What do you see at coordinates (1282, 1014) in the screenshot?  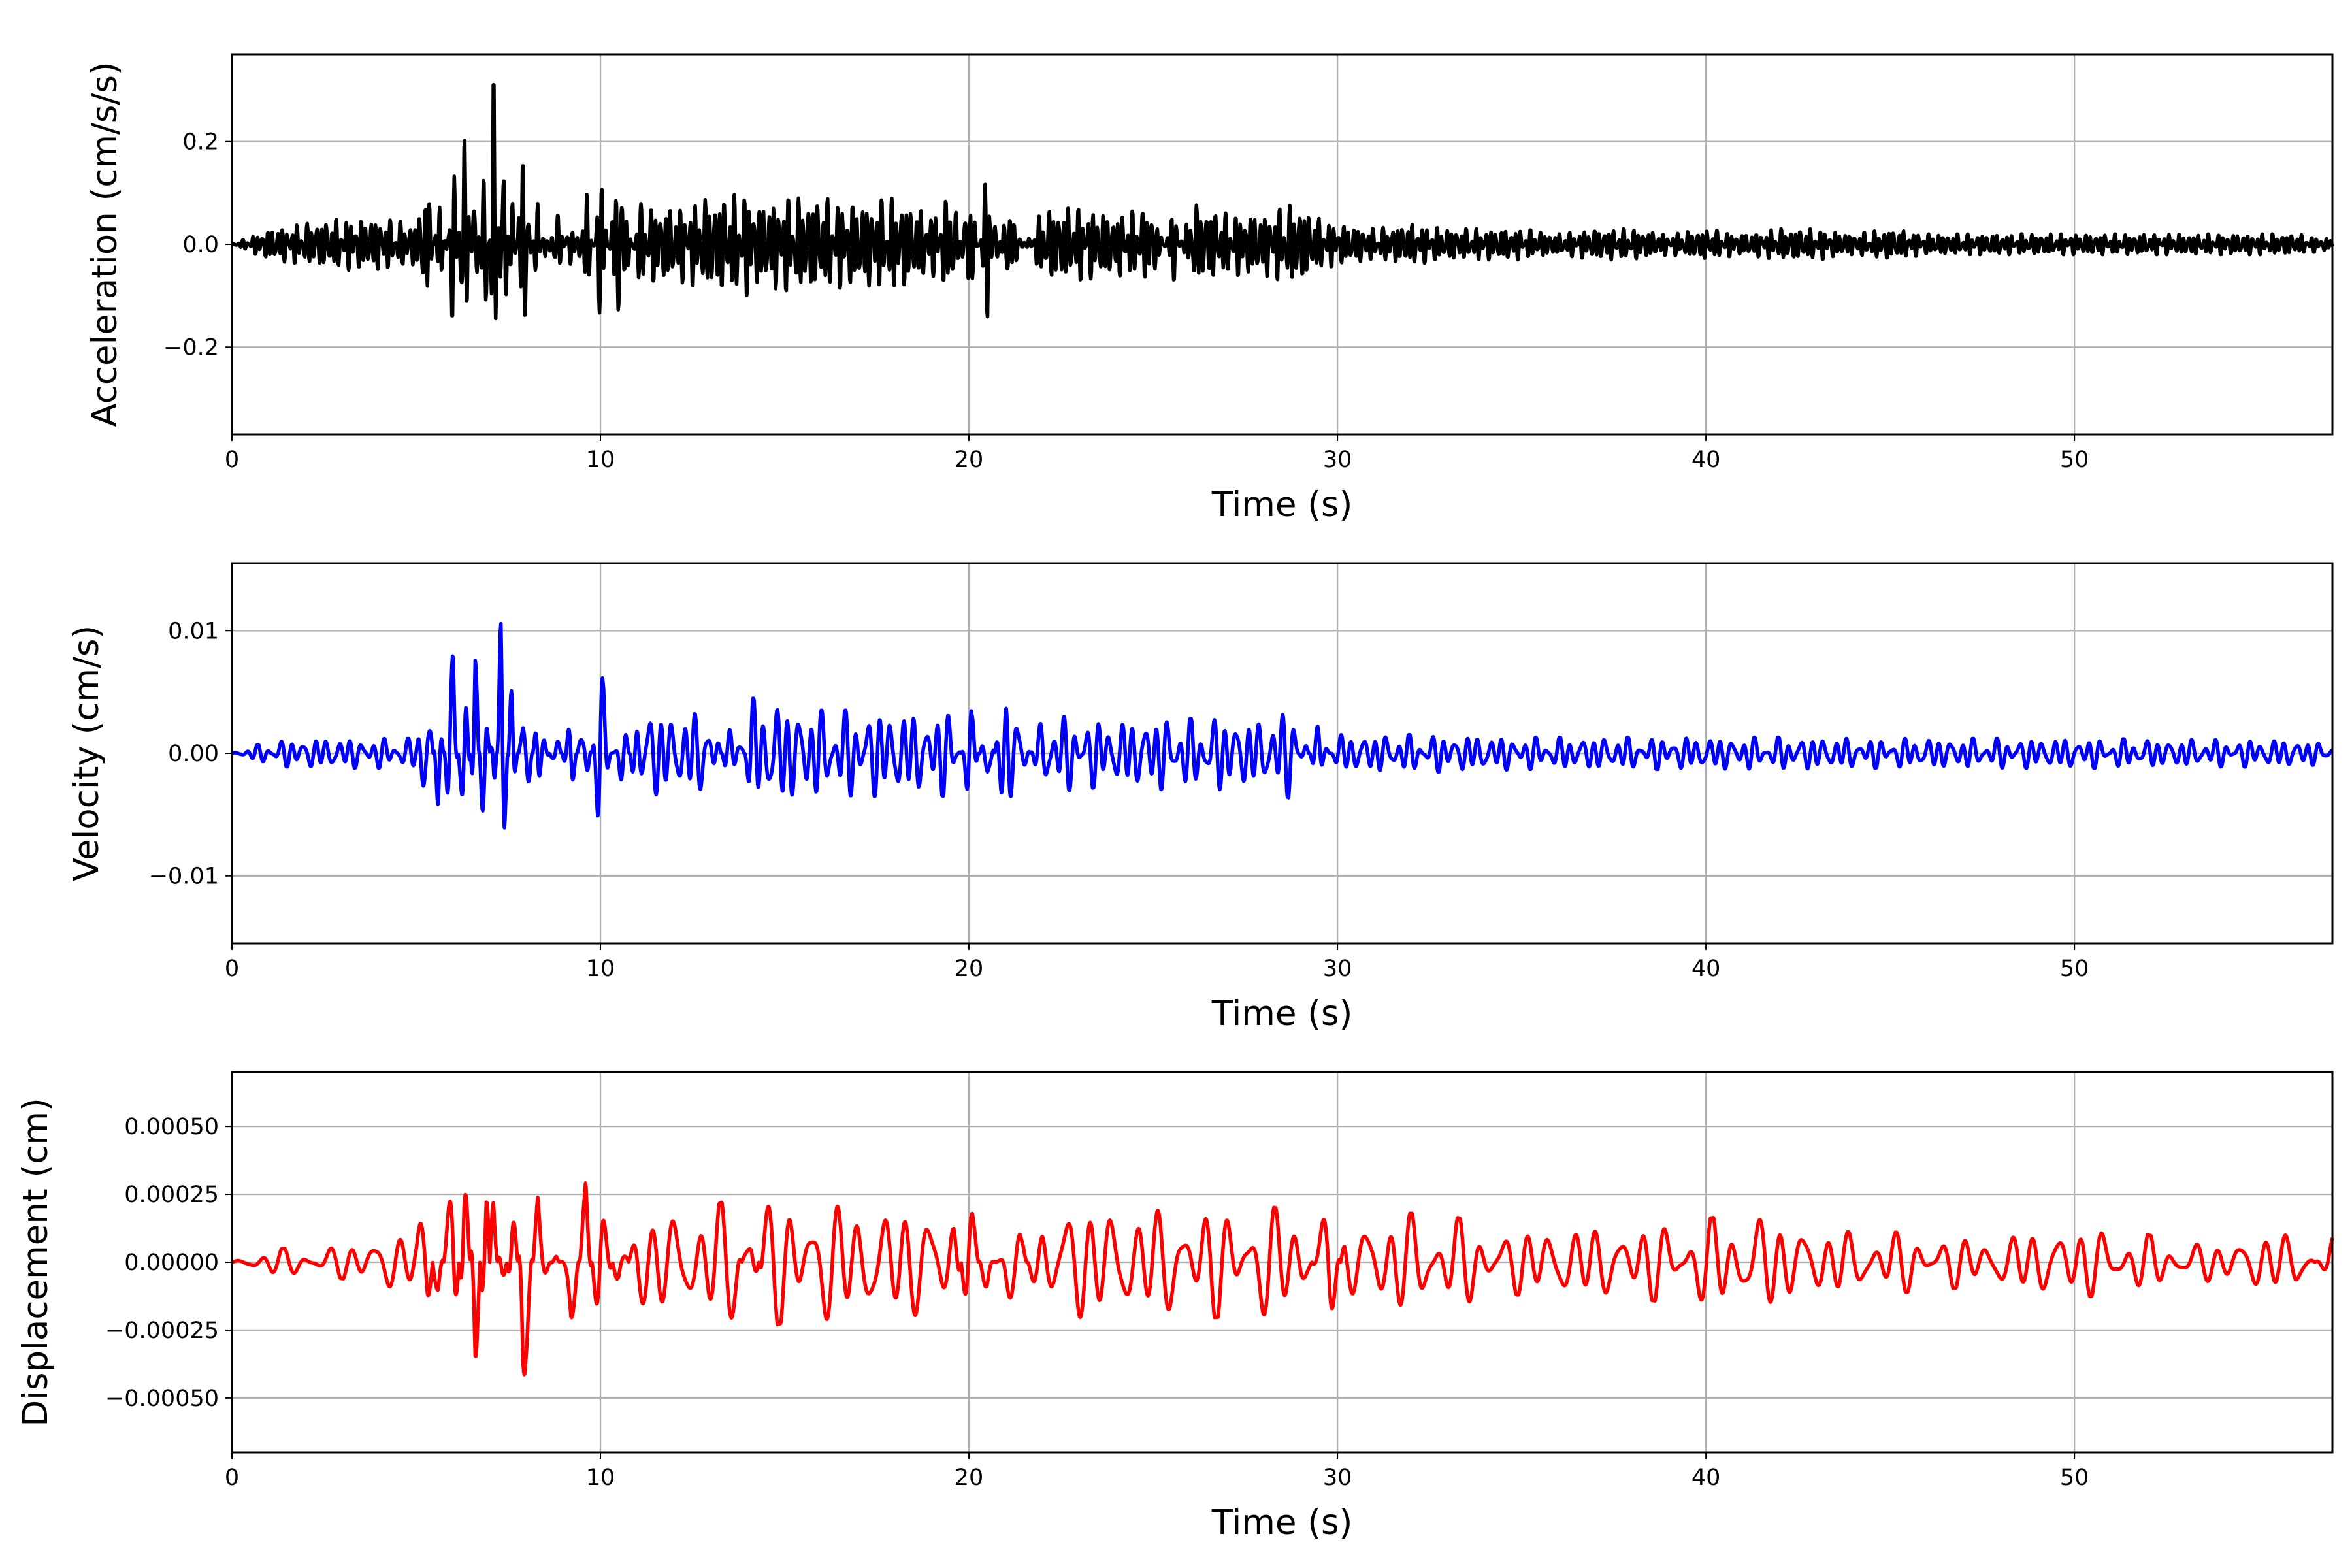 I see `velocity-x-axis-label: Time (s)` at bounding box center [1282, 1014].